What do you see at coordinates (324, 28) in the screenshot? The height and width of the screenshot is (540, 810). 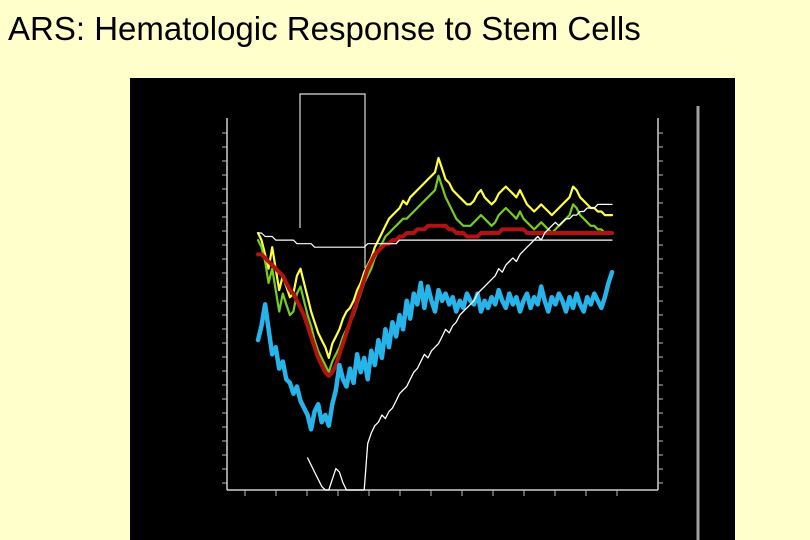 I see `slide-title: ARS: Hematologic Response to Stem Cells` at bounding box center [324, 28].